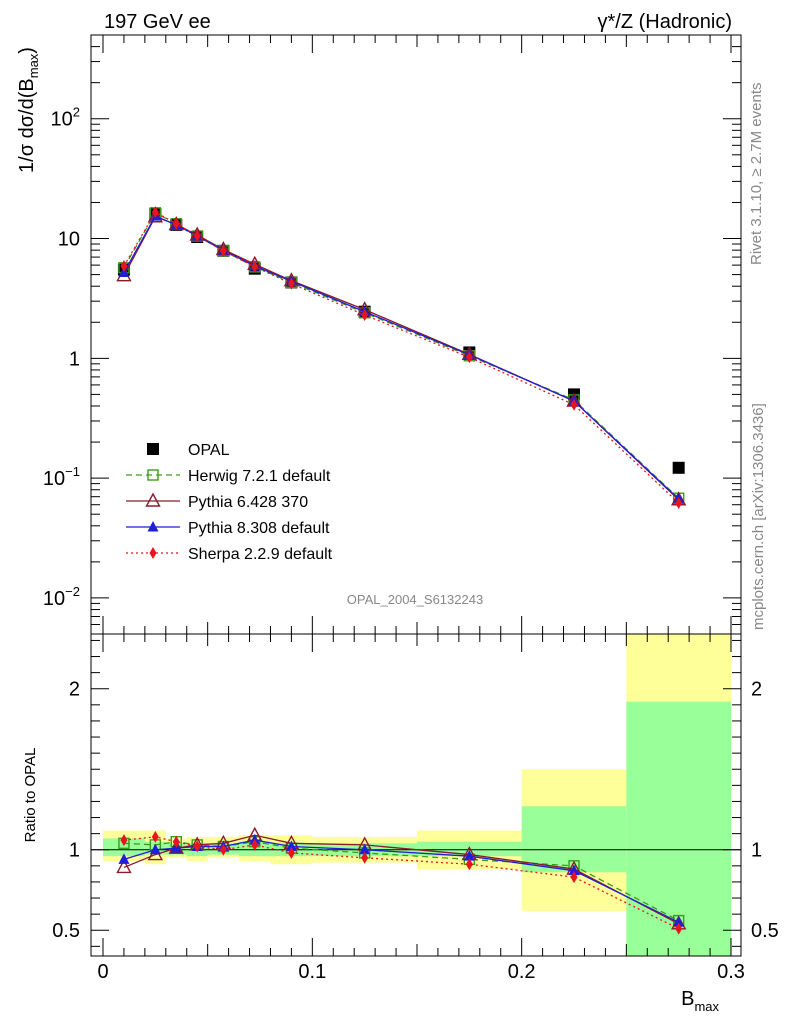 This screenshot has height=1024, width=786. What do you see at coordinates (61, 597) in the screenshot?
I see `main-y-tick-label: 10⁻²` at bounding box center [61, 597].